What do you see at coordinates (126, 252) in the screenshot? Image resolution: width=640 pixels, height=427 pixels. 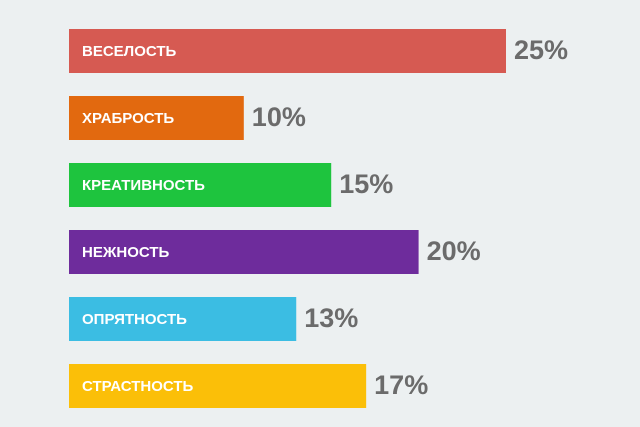 I see `category-label: НЕЖНОСТЬ` at bounding box center [126, 252].